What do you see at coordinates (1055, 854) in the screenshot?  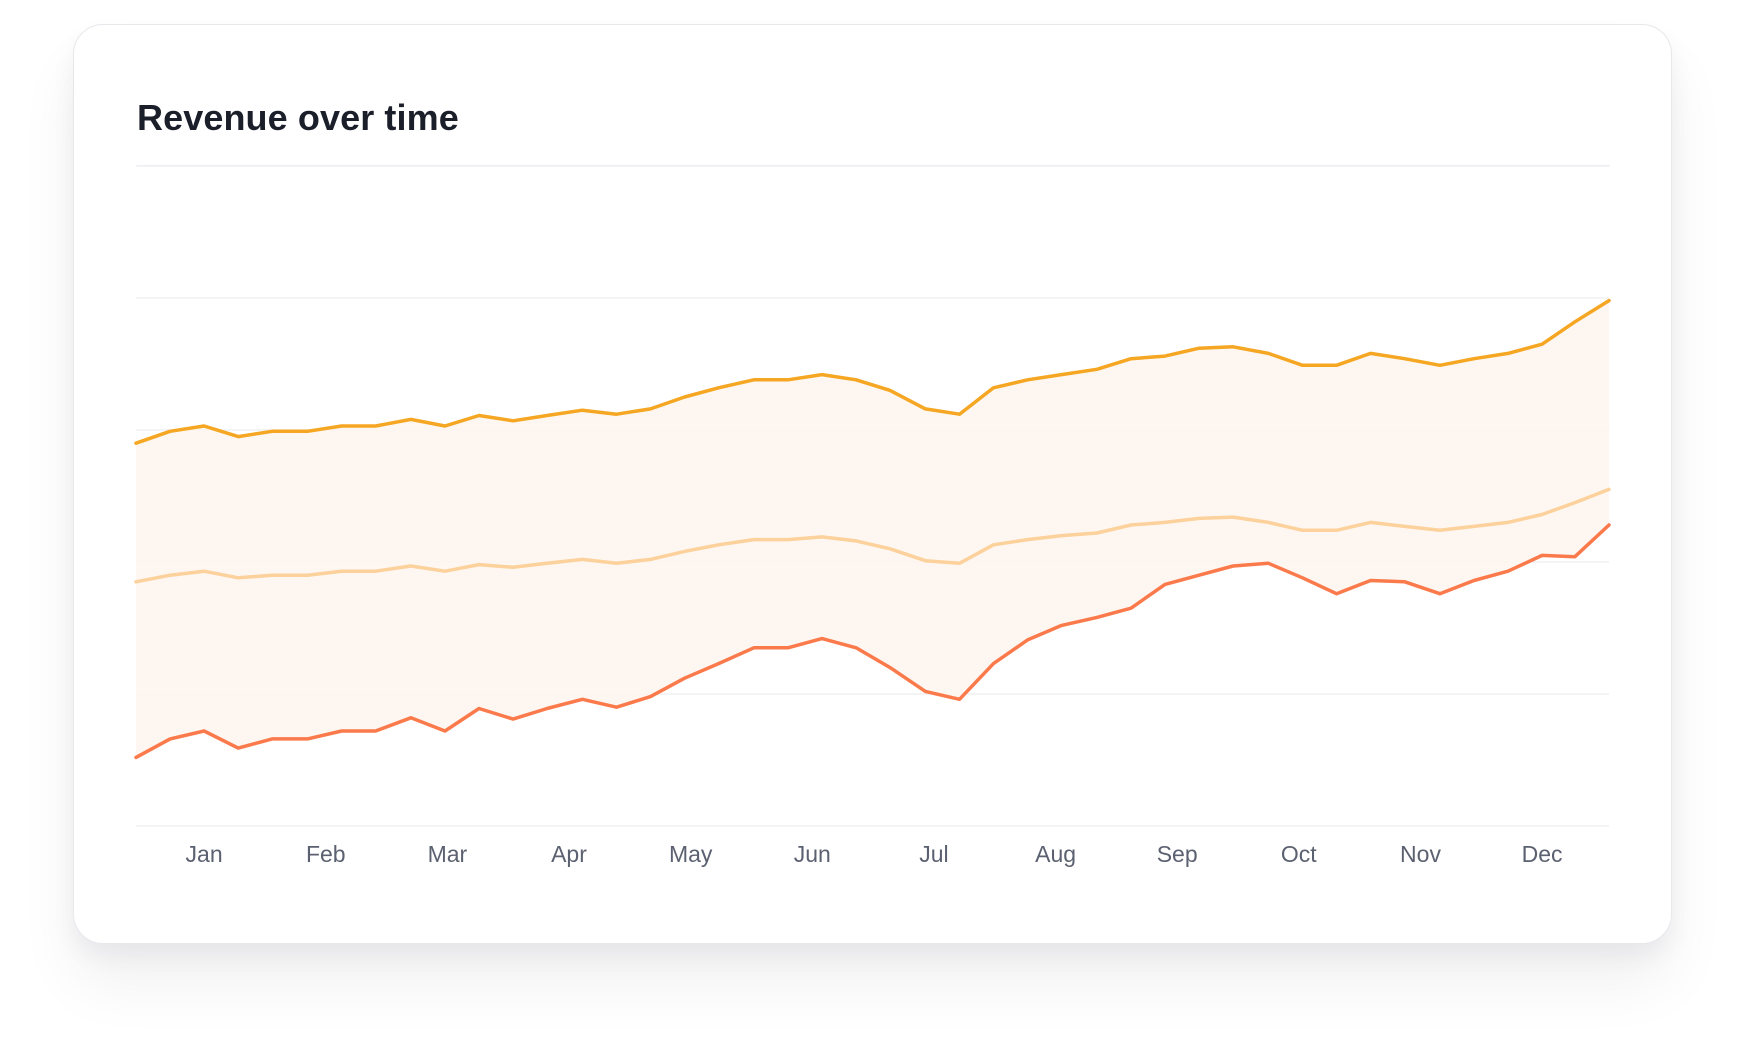 I see `x-tick-aug: Aug` at bounding box center [1055, 854].